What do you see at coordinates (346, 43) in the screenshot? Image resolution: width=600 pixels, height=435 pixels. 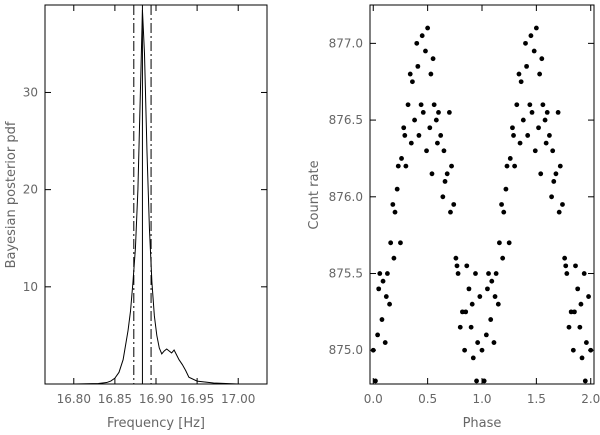 I see `right-ytick-label: 877.0` at bounding box center [346, 43].